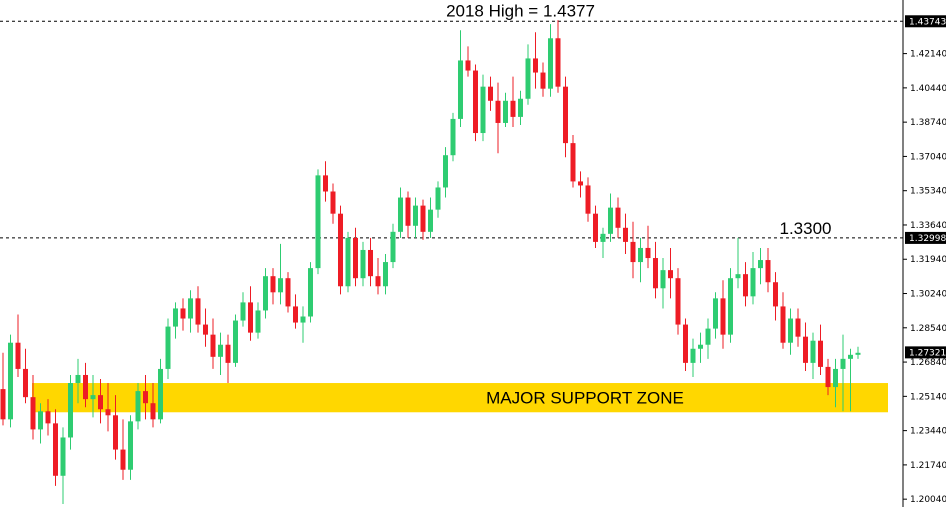 This screenshot has width=946, height=507. I want to click on y-tick-label: 1.30240, so click(928, 295).